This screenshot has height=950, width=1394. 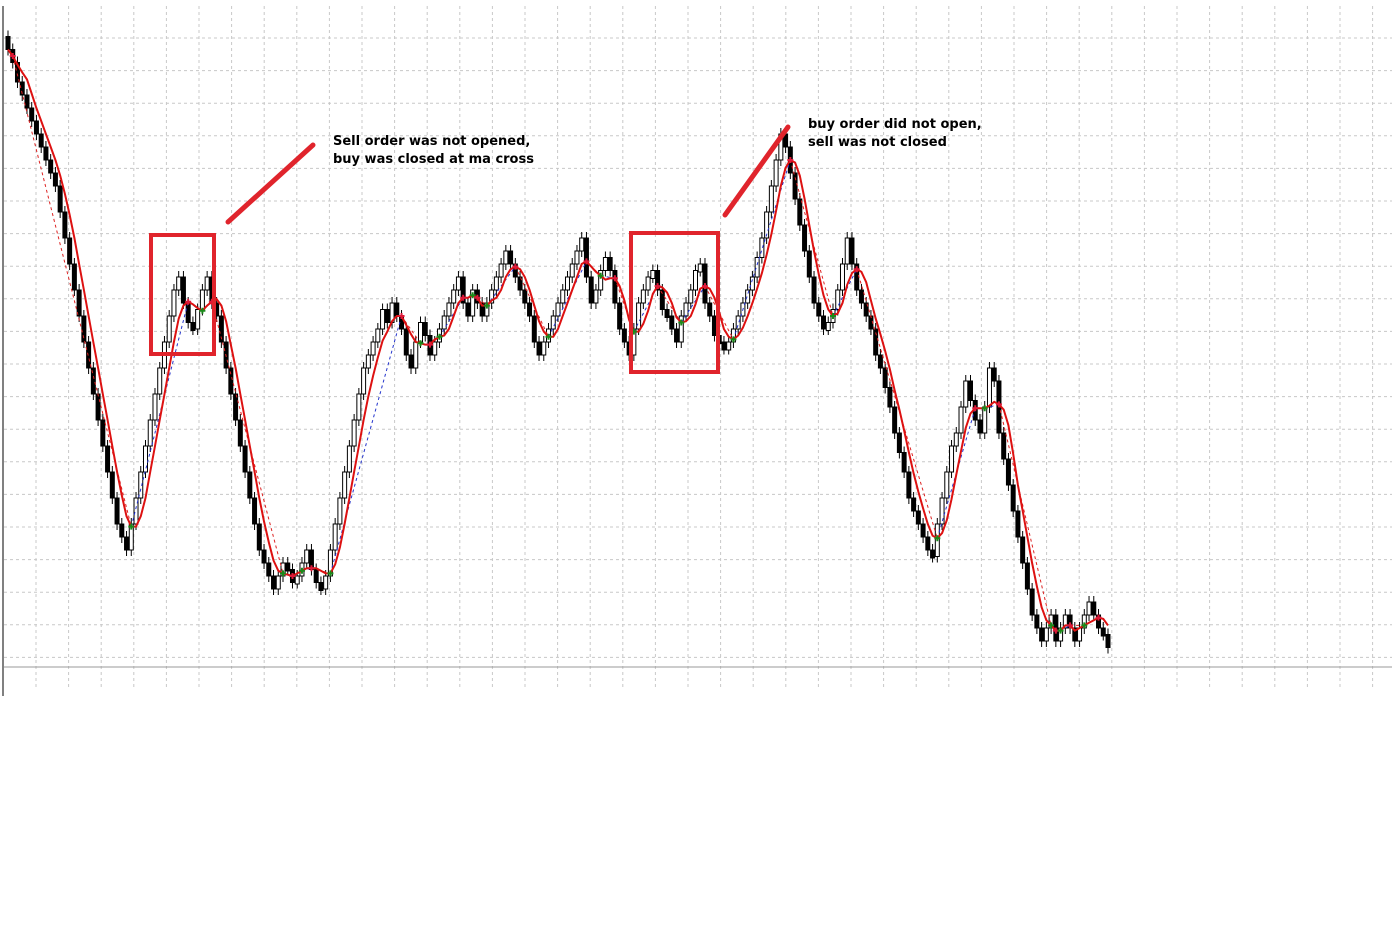 What do you see at coordinates (432, 141) in the screenshot?
I see `annotation-note-1-line1: Sell order was not opened,` at bounding box center [432, 141].